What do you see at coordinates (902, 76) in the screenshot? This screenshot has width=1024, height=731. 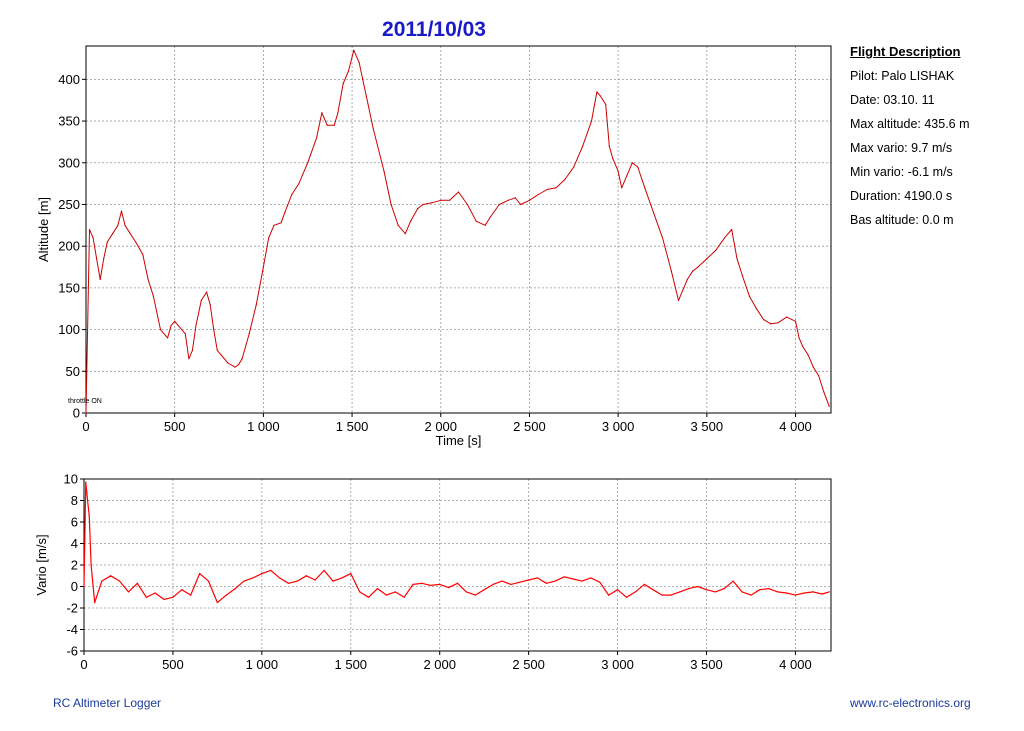 I see `pilot-text: Pilot: Palo LISHAK` at bounding box center [902, 76].